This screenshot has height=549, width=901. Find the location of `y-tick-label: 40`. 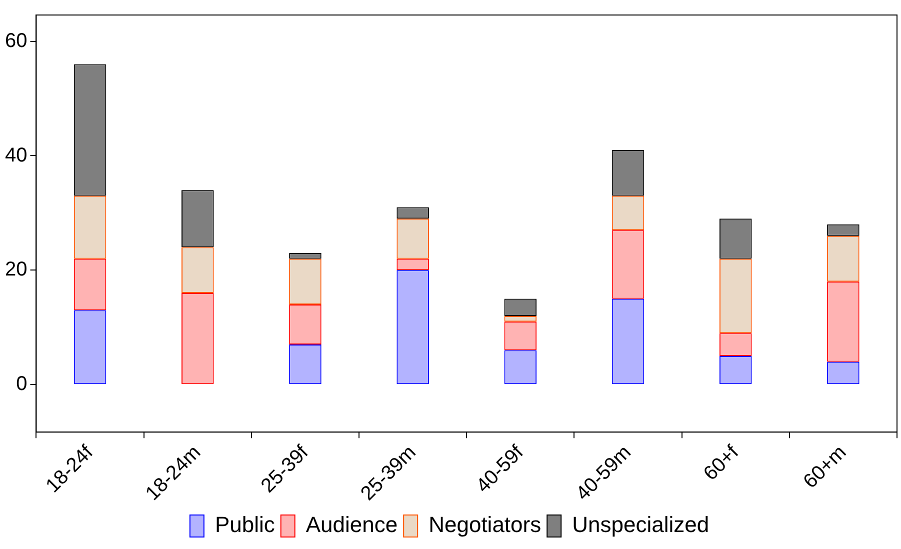

y-tick-label: 40 is located at coordinates (16, 155).